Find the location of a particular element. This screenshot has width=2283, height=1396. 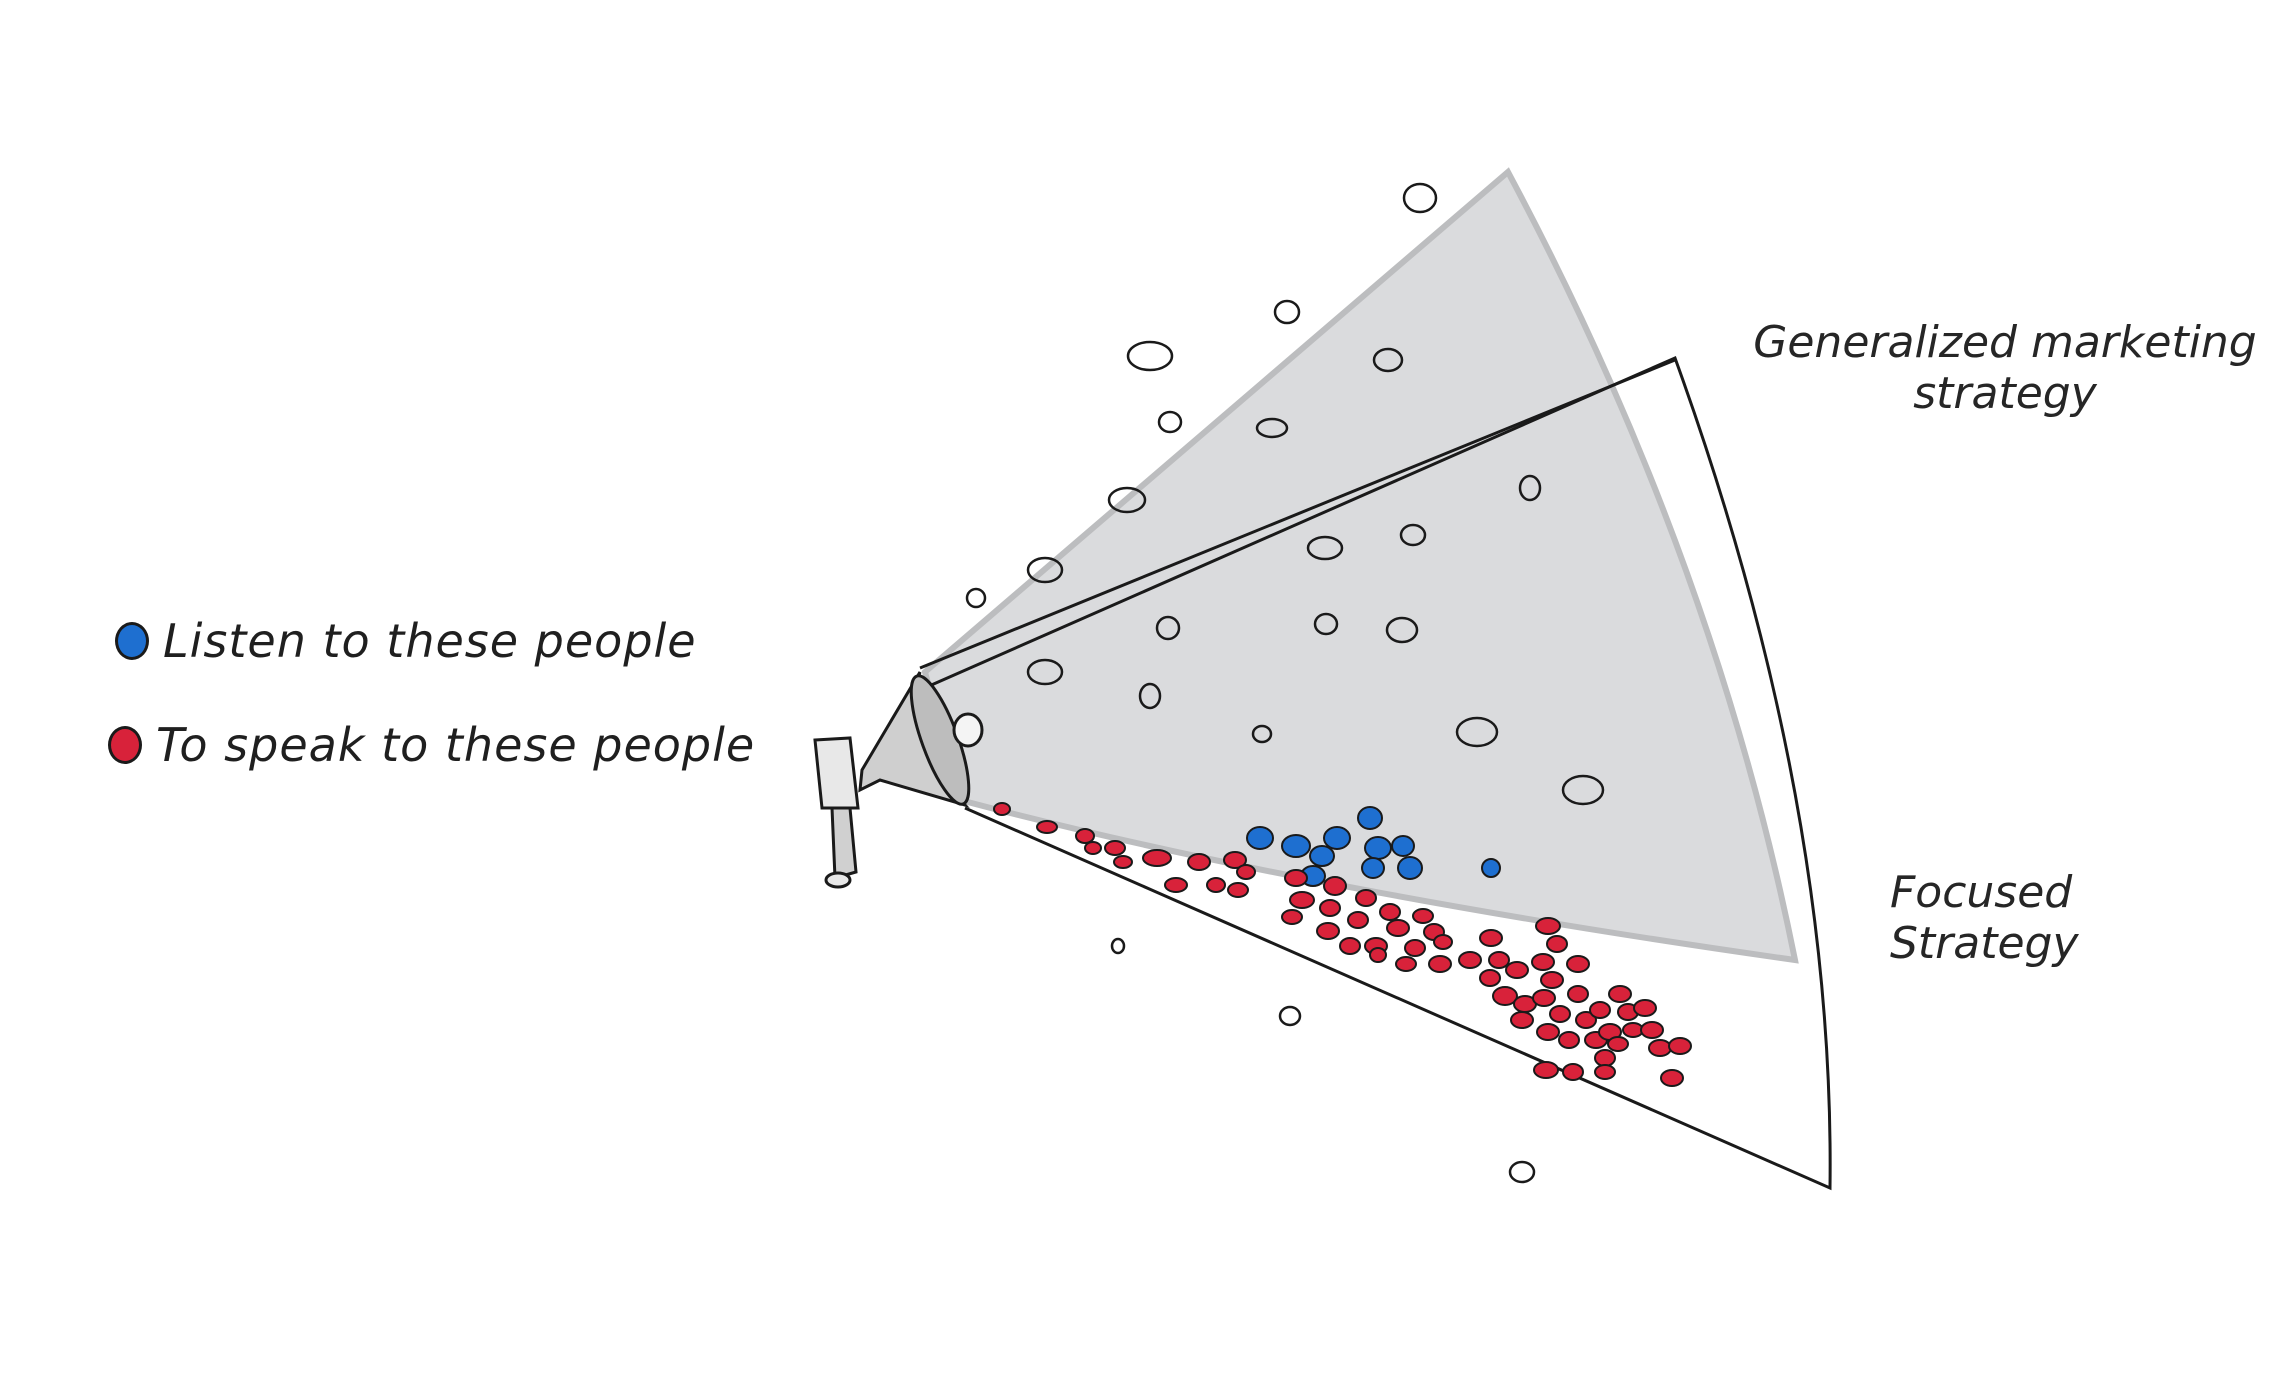

focused-cone-top-edge is located at coordinates (1297, 514).